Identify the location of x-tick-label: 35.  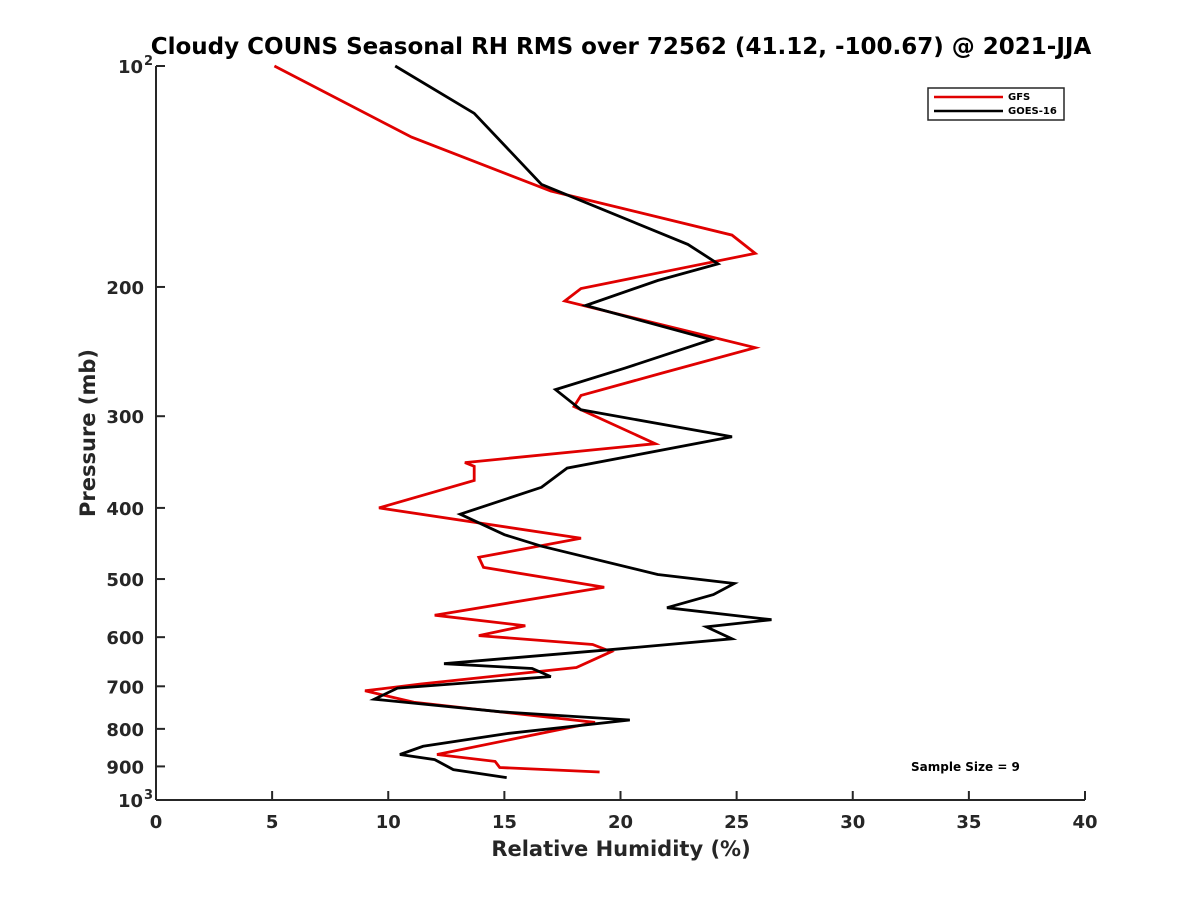
(968, 822).